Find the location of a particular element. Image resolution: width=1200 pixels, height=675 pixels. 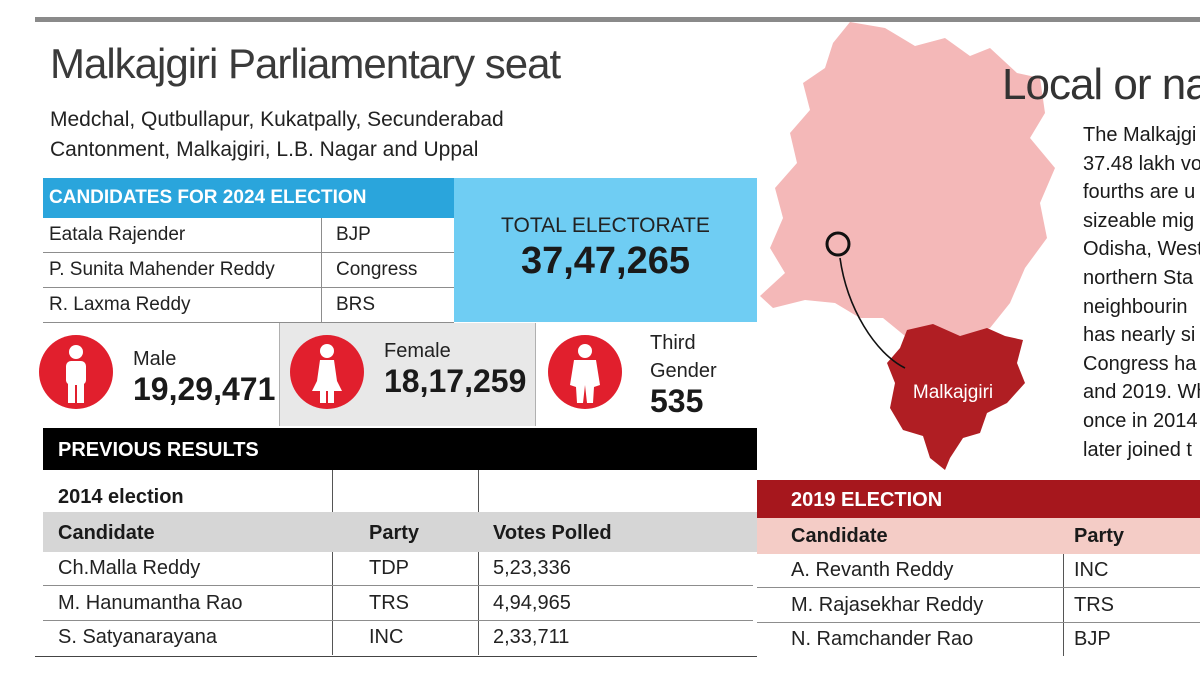

candidate-name: N. Ramchander Rao is located at coordinates (882, 639).